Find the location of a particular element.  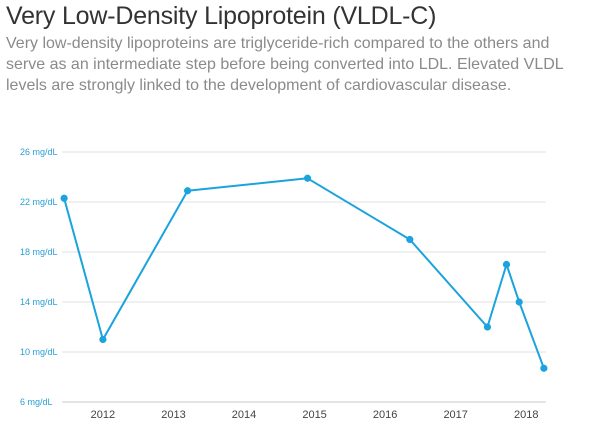

chart-title: Very Low-Density Lipoprotein (VLDL-C) is located at coordinates (221, 16).